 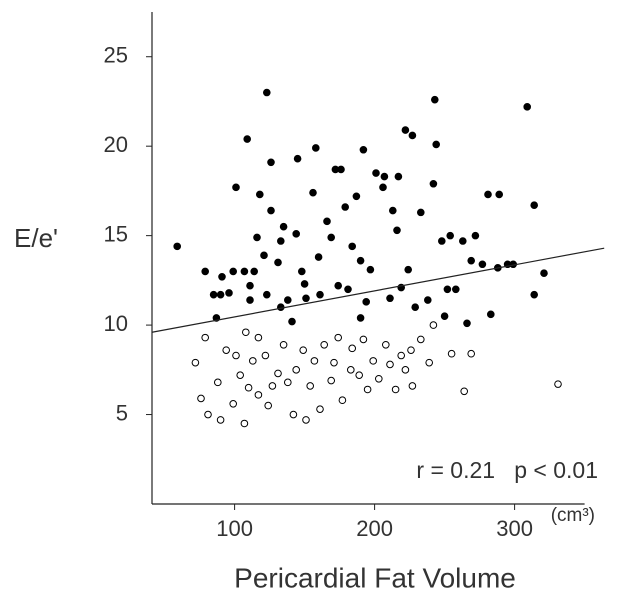 I want to click on y-tick-label: 25, so click(x=116, y=55).